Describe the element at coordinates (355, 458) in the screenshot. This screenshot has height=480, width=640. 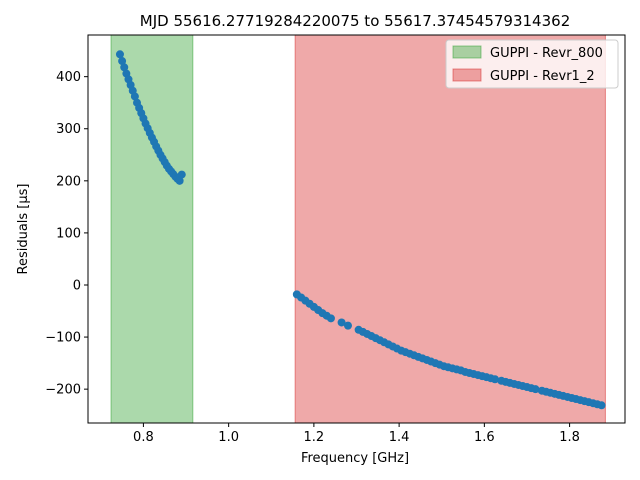
I see `x-axis-title: Frequency [GHz]` at that location.